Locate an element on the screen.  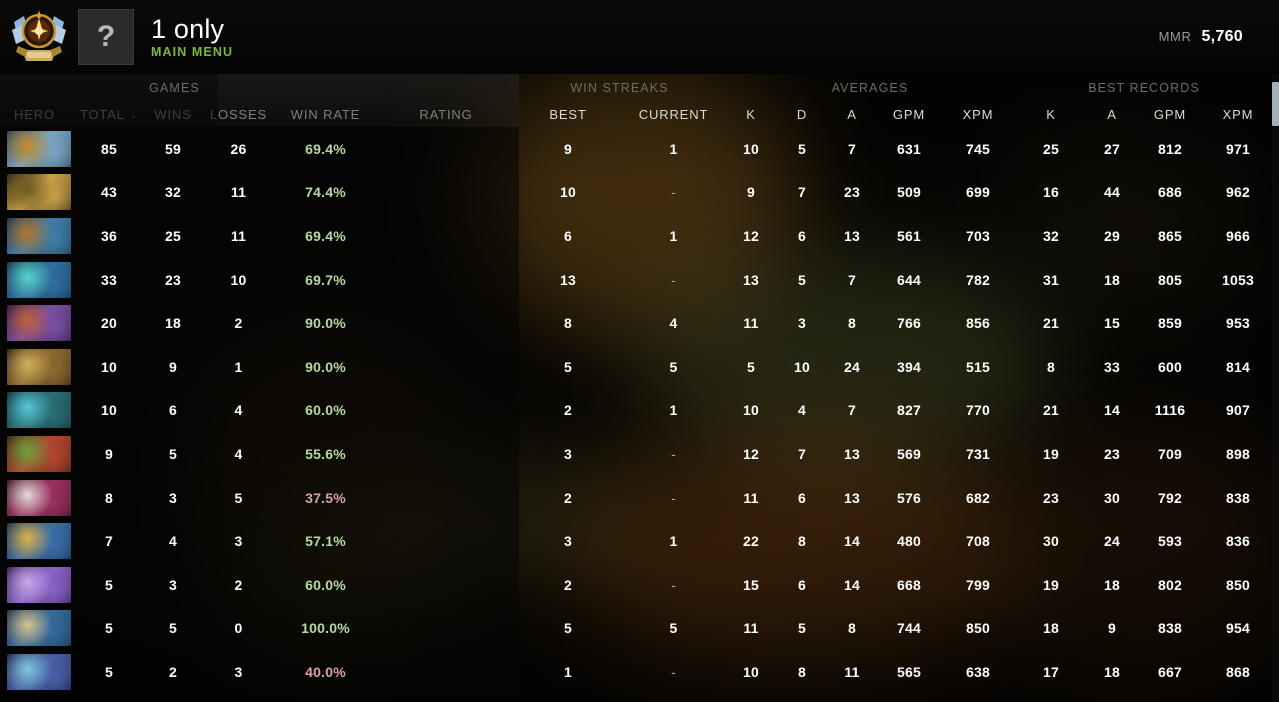
group-label-games: GAMES is located at coordinates (174, 88).